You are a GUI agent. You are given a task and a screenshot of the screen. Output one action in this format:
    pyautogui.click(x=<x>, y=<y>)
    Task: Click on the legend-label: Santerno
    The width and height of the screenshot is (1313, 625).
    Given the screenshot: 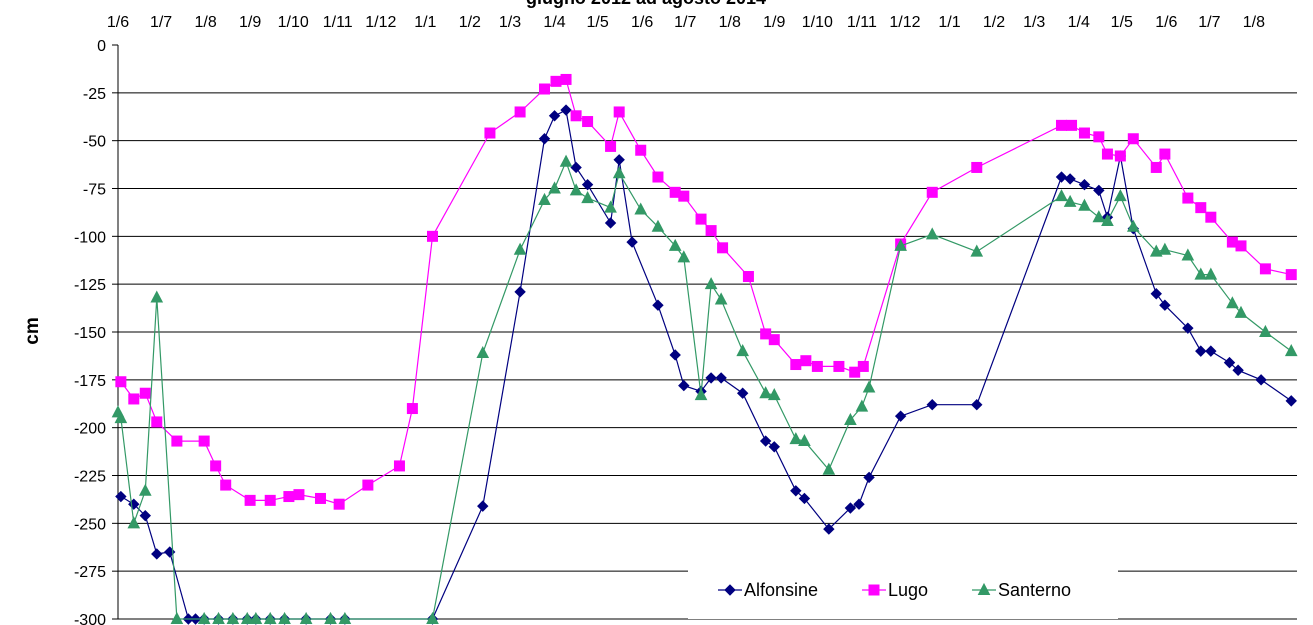 What is the action you would take?
    pyautogui.click(x=1034, y=590)
    